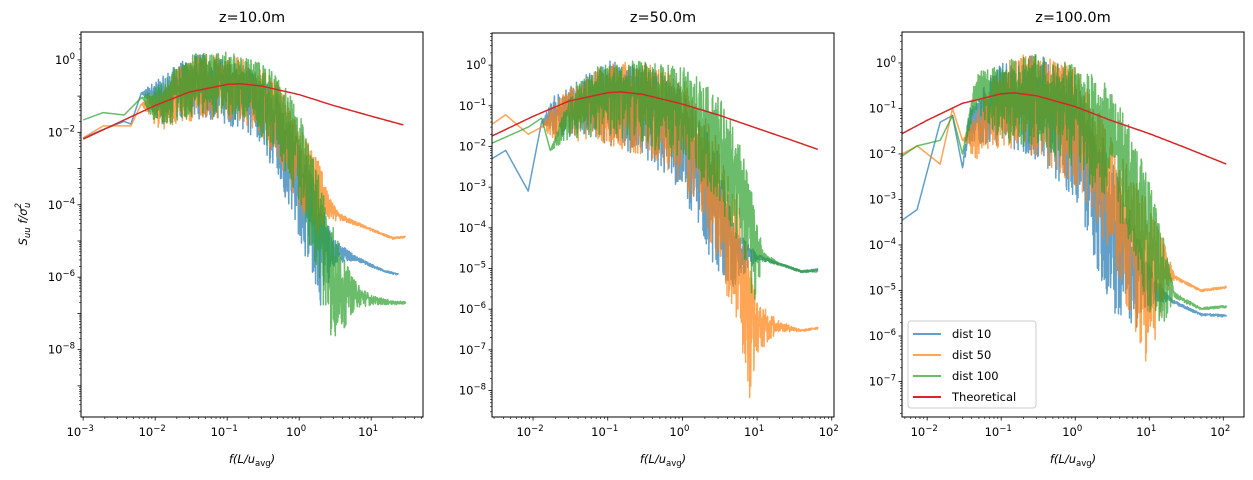 This screenshot has width=1253, height=480. I want to click on legend-entry-dist-10: dist 10, so click(952, 334).